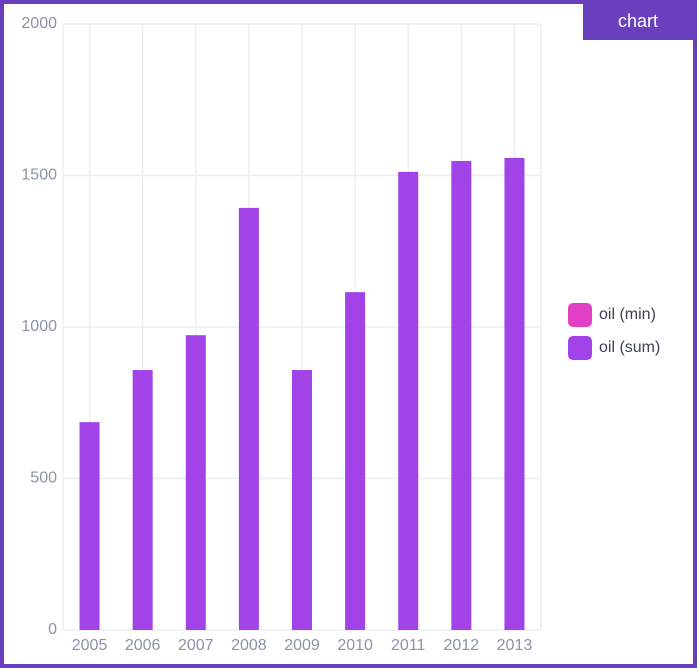  Describe the element at coordinates (196, 645) in the screenshot. I see `x-tick-label: 2007` at that location.